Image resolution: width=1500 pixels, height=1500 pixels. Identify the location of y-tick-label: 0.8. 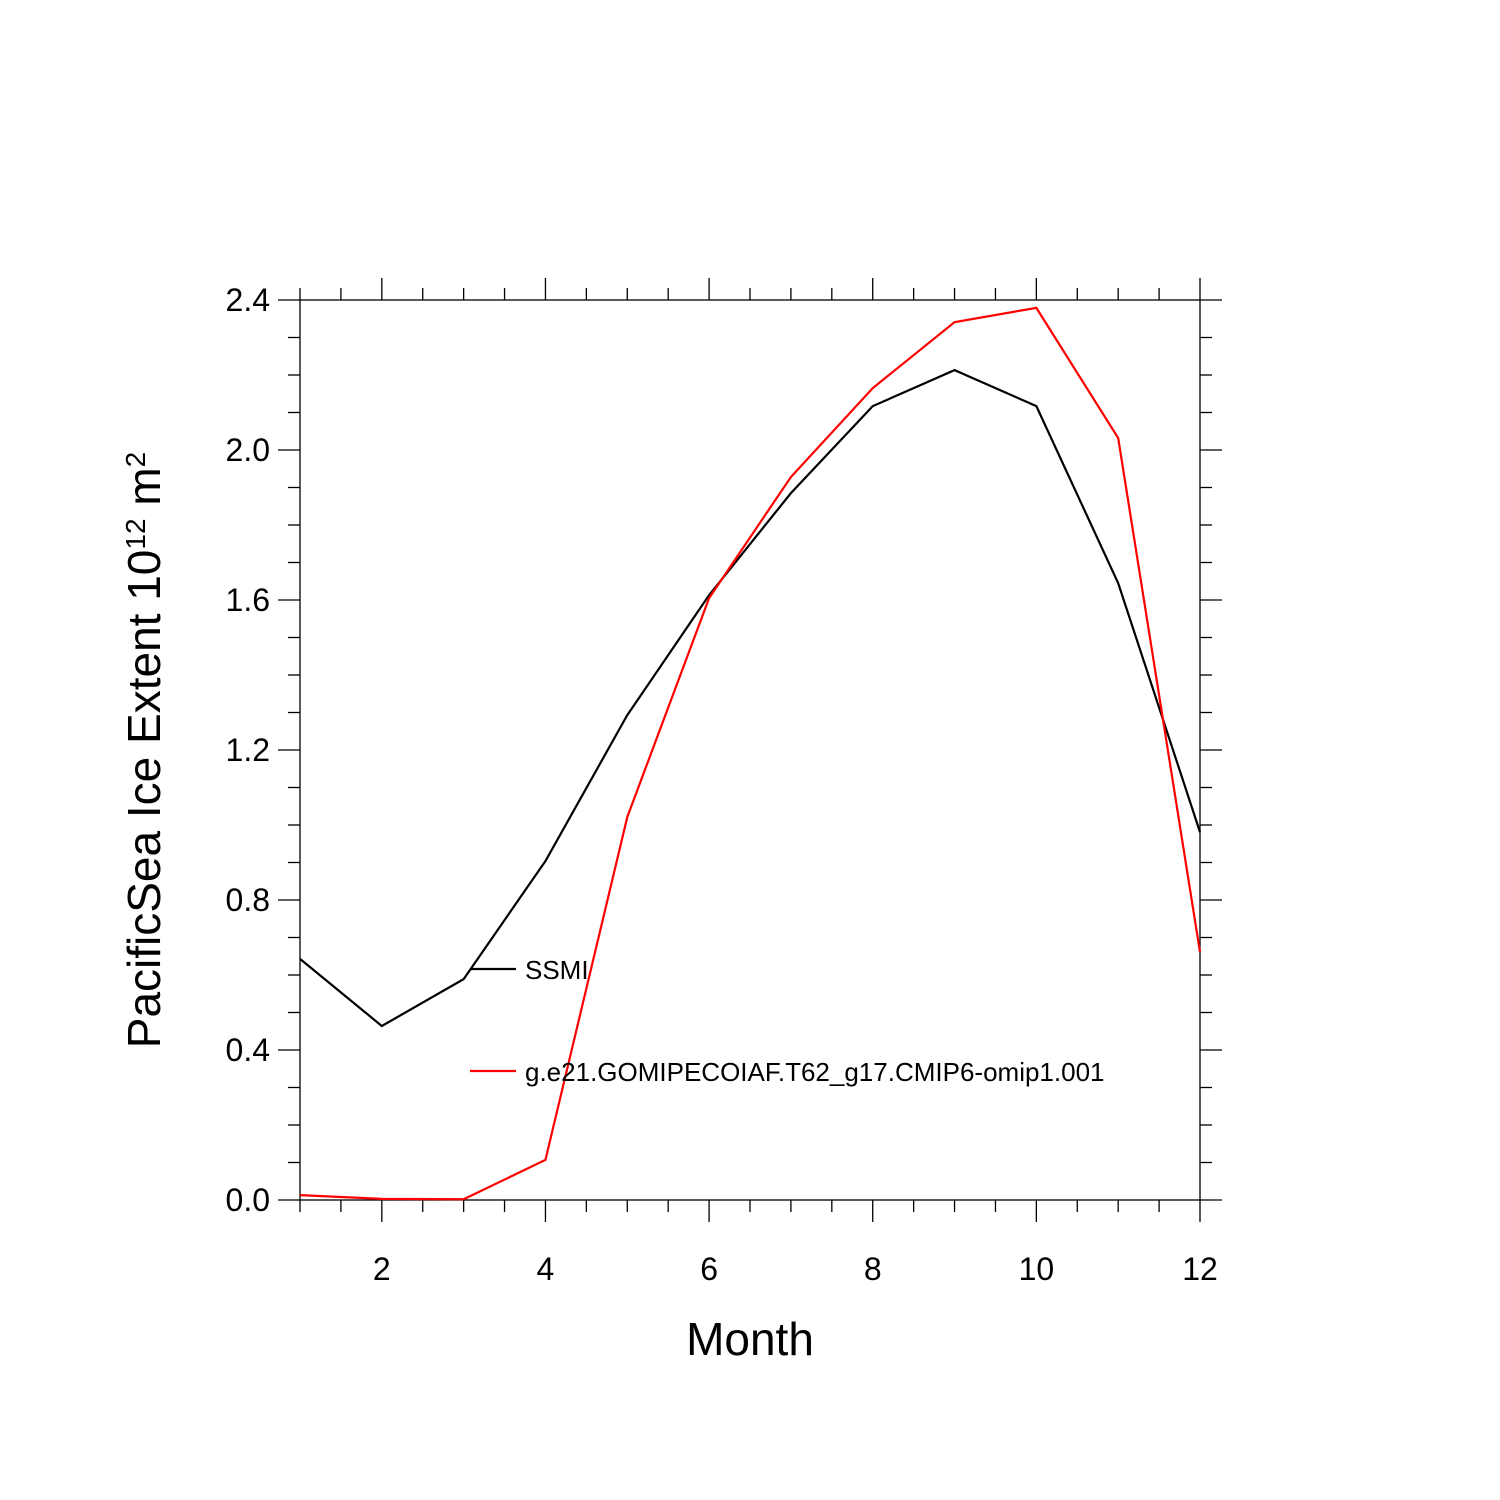
(248, 900).